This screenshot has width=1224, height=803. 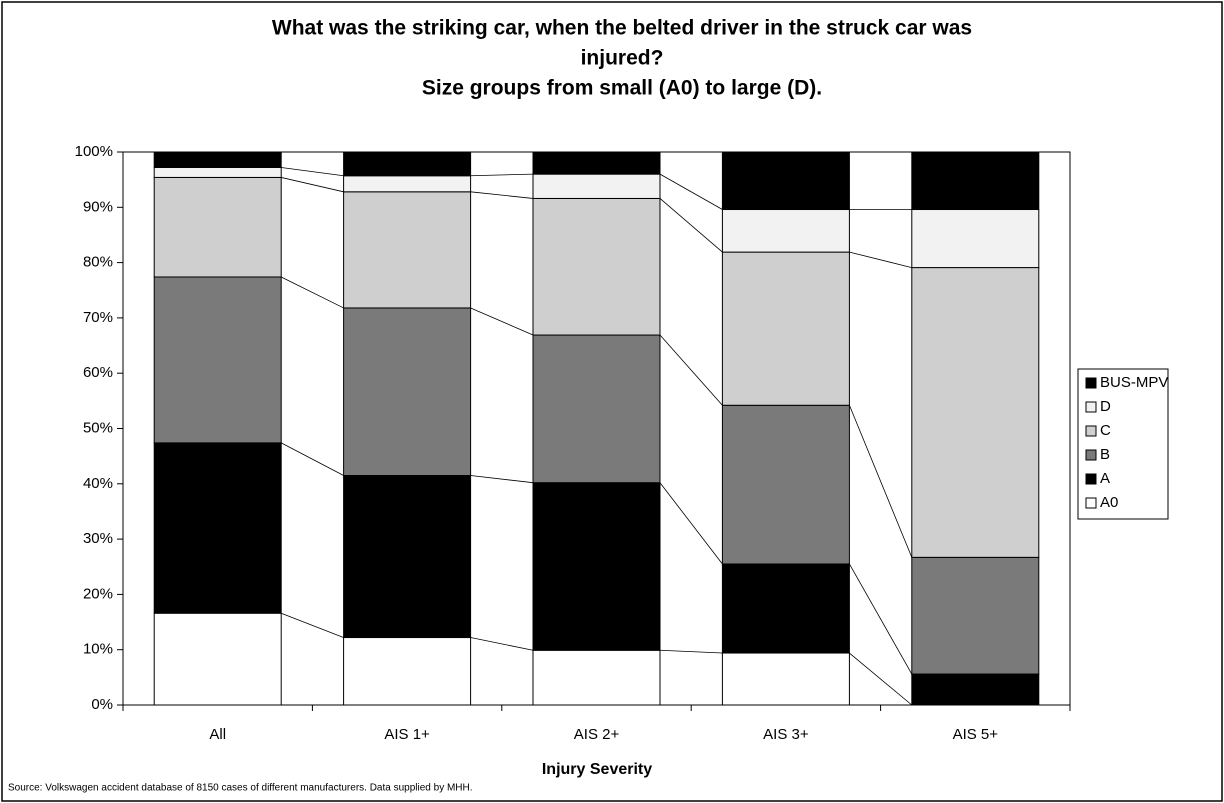 What do you see at coordinates (622, 58) in the screenshot?
I see `chart-title: injured?` at bounding box center [622, 58].